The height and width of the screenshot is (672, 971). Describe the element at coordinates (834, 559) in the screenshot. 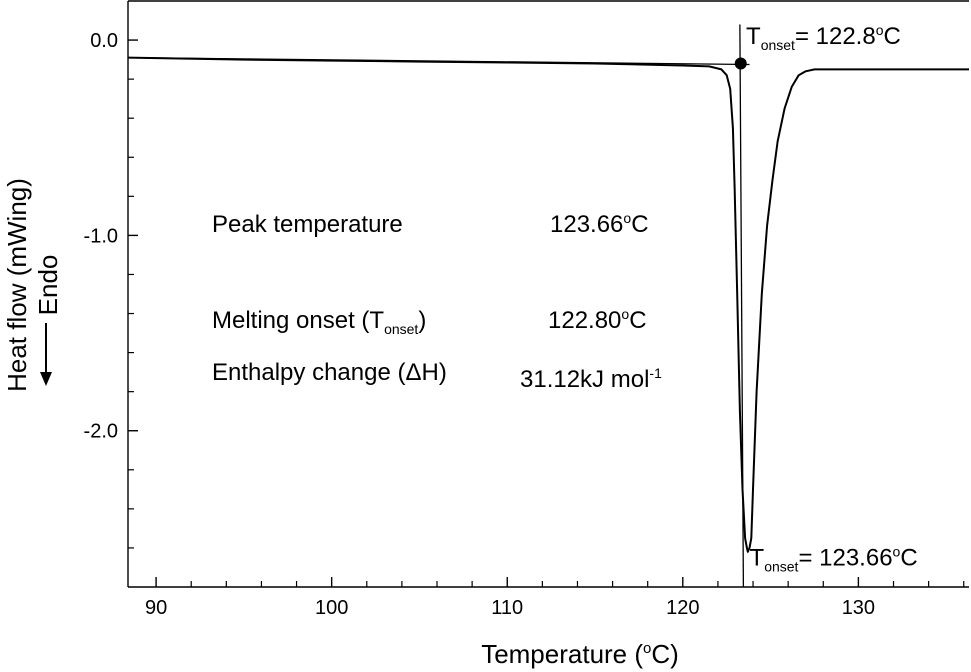

I see `peak-annotation-label: Tonset= 123.66oC` at that location.